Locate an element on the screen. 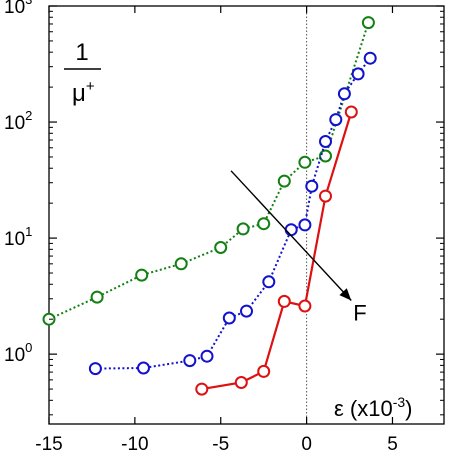 The width and height of the screenshot is (457, 459). x-tick-label: -10 is located at coordinates (134, 444).